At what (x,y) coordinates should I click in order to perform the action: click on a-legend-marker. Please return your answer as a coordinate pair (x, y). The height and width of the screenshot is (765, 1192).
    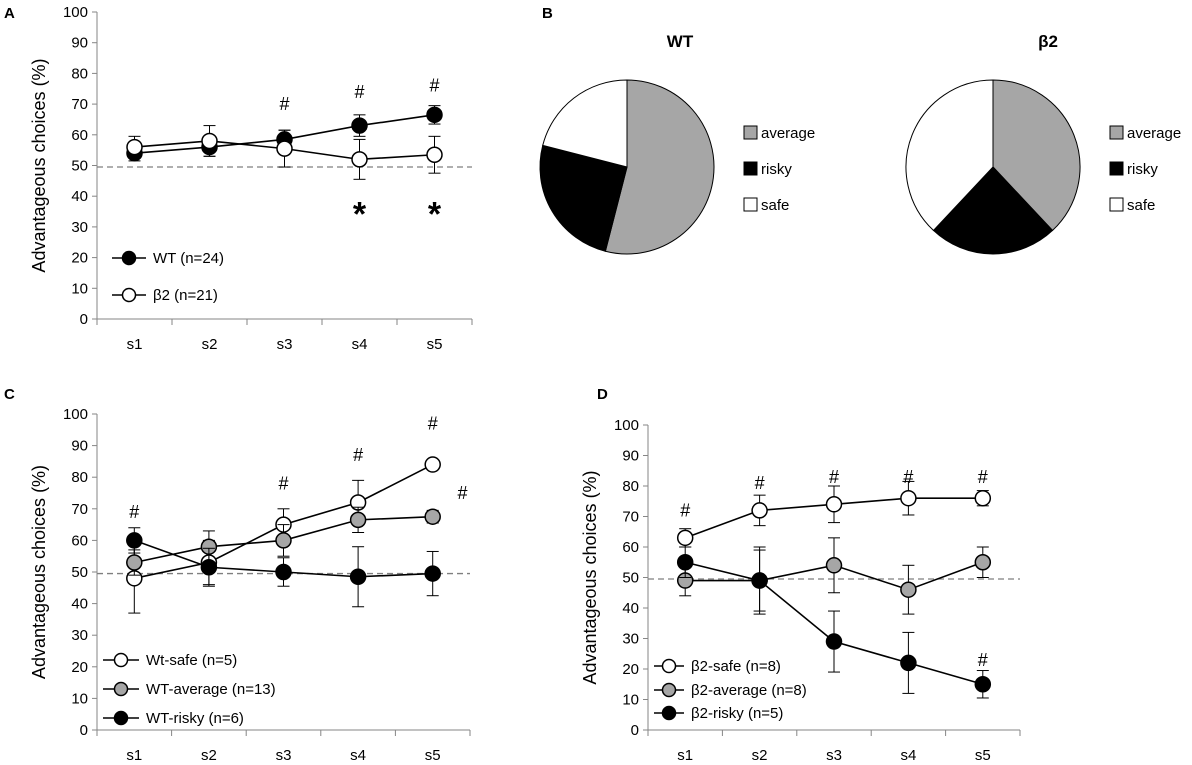
    Looking at the image, I should click on (129, 258).